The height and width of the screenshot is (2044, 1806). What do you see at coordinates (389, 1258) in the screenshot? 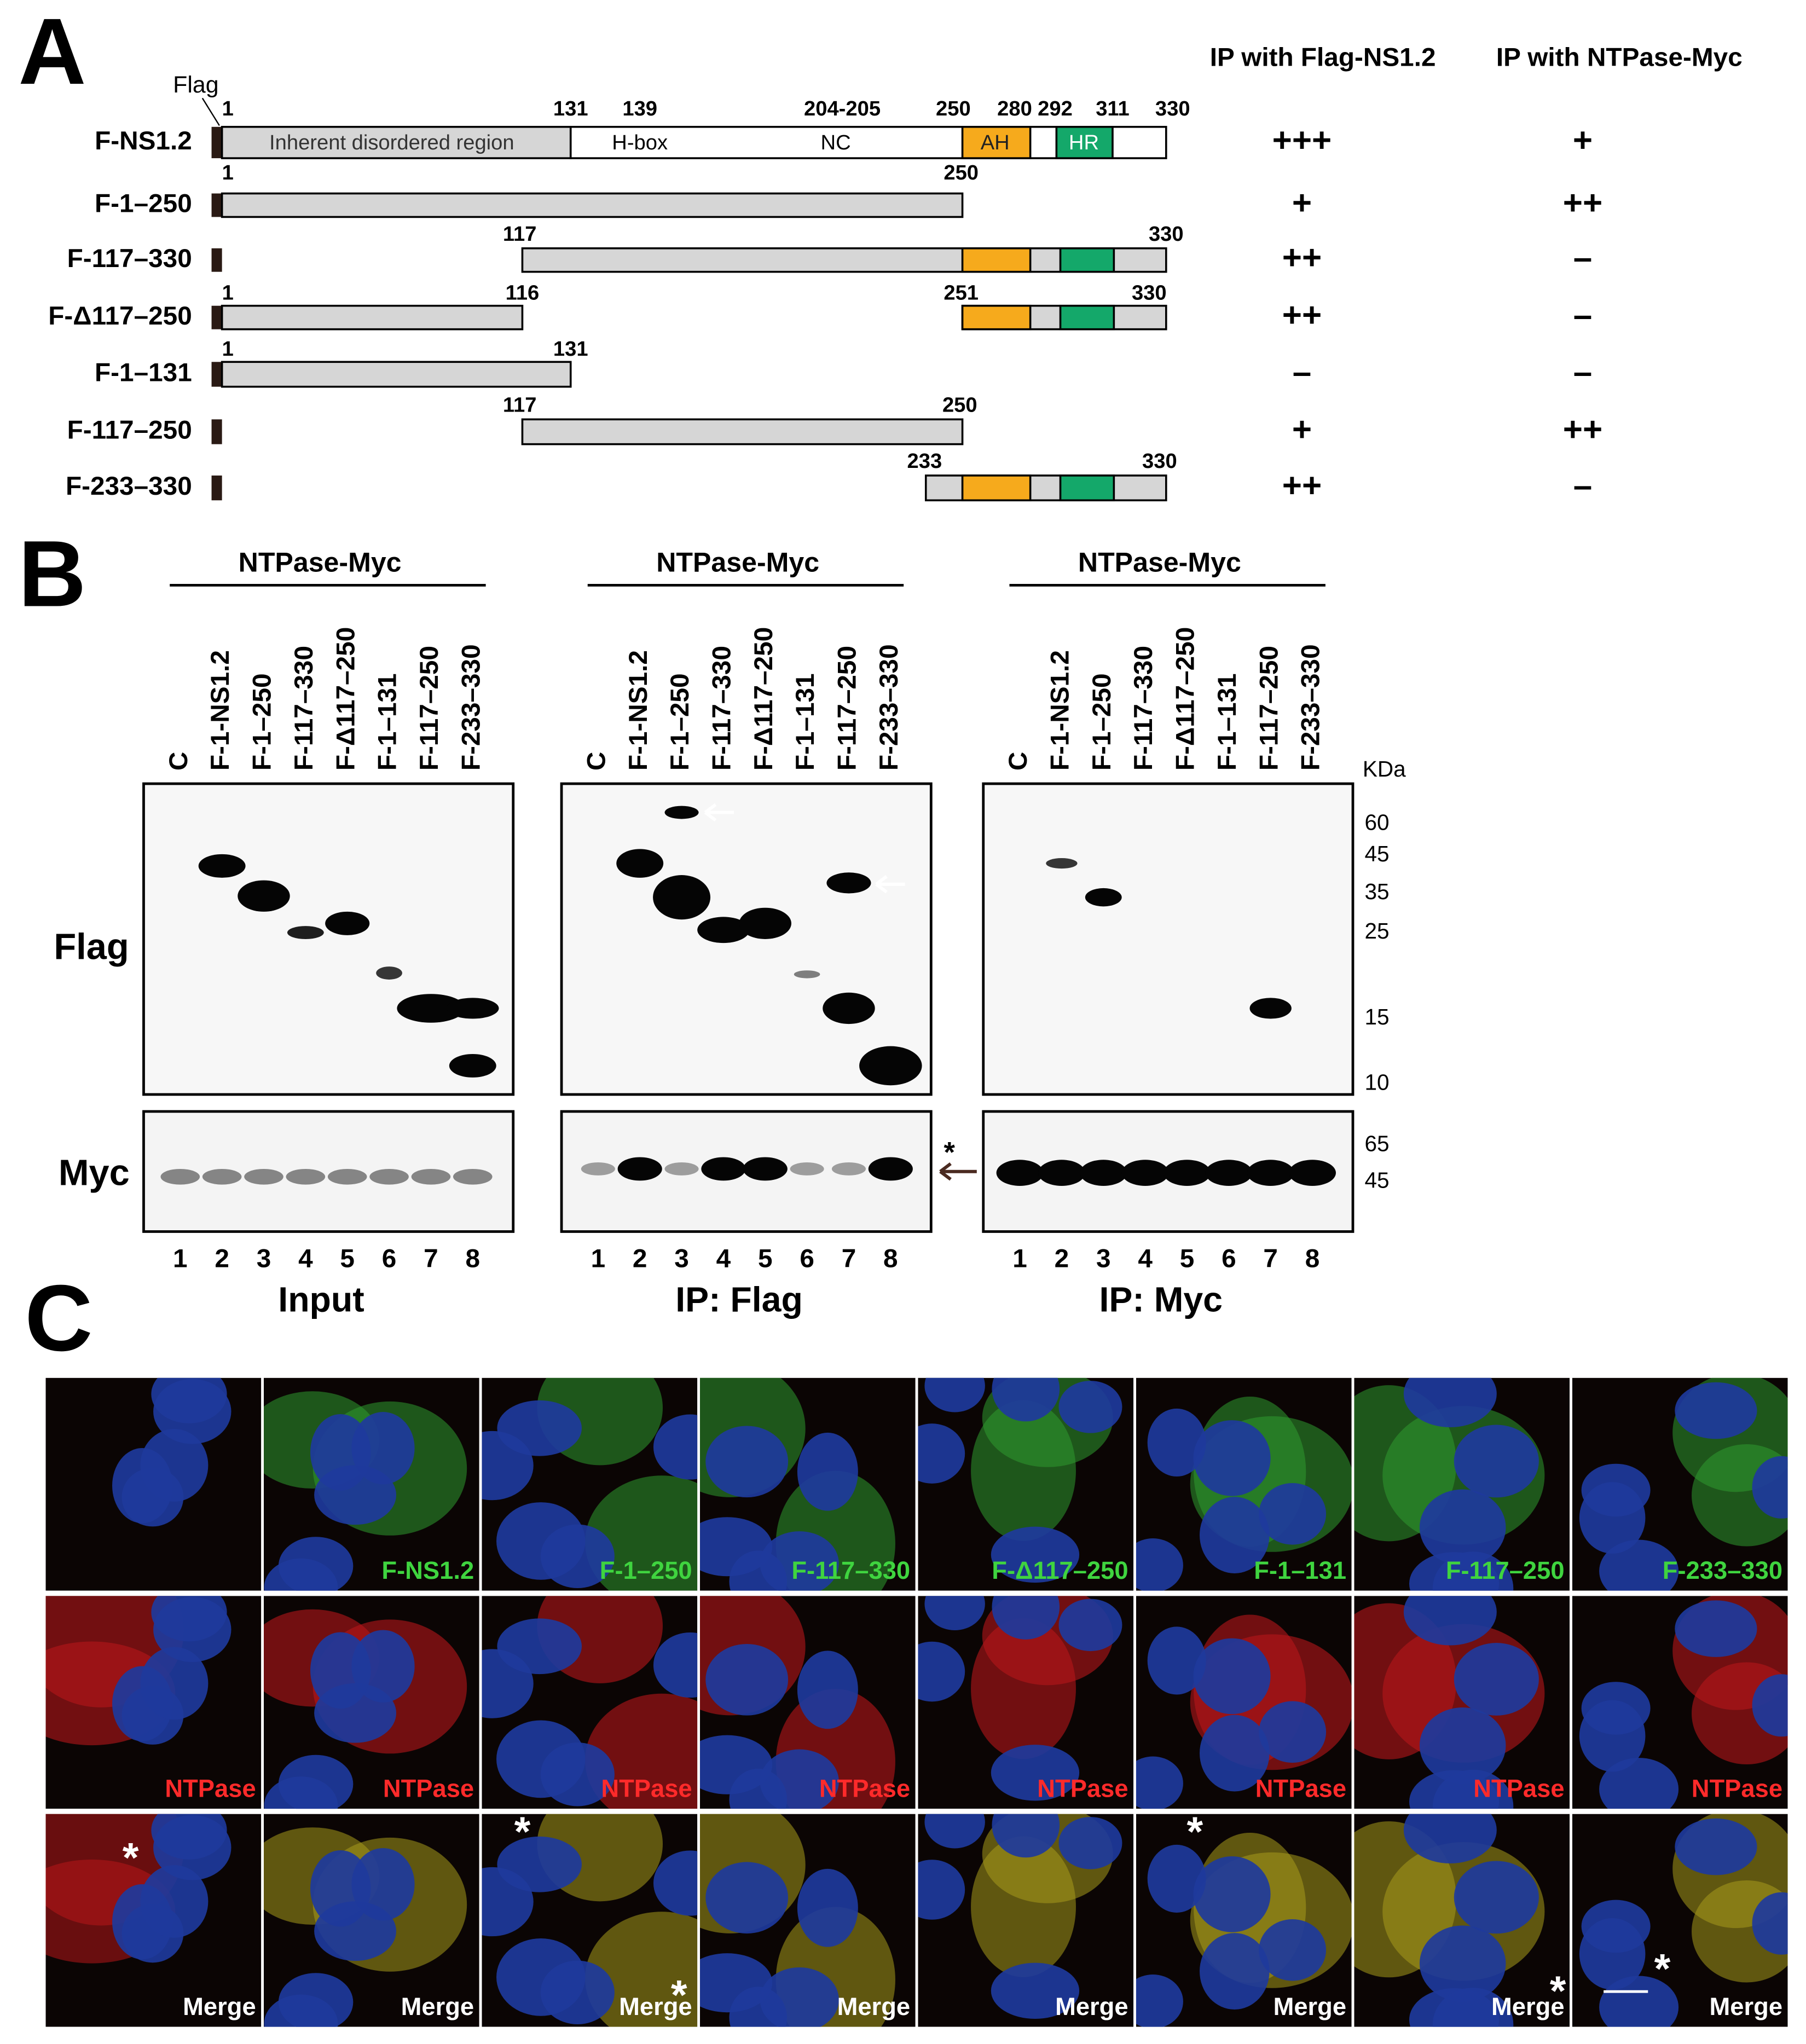
I see `lane-number: 6` at bounding box center [389, 1258].